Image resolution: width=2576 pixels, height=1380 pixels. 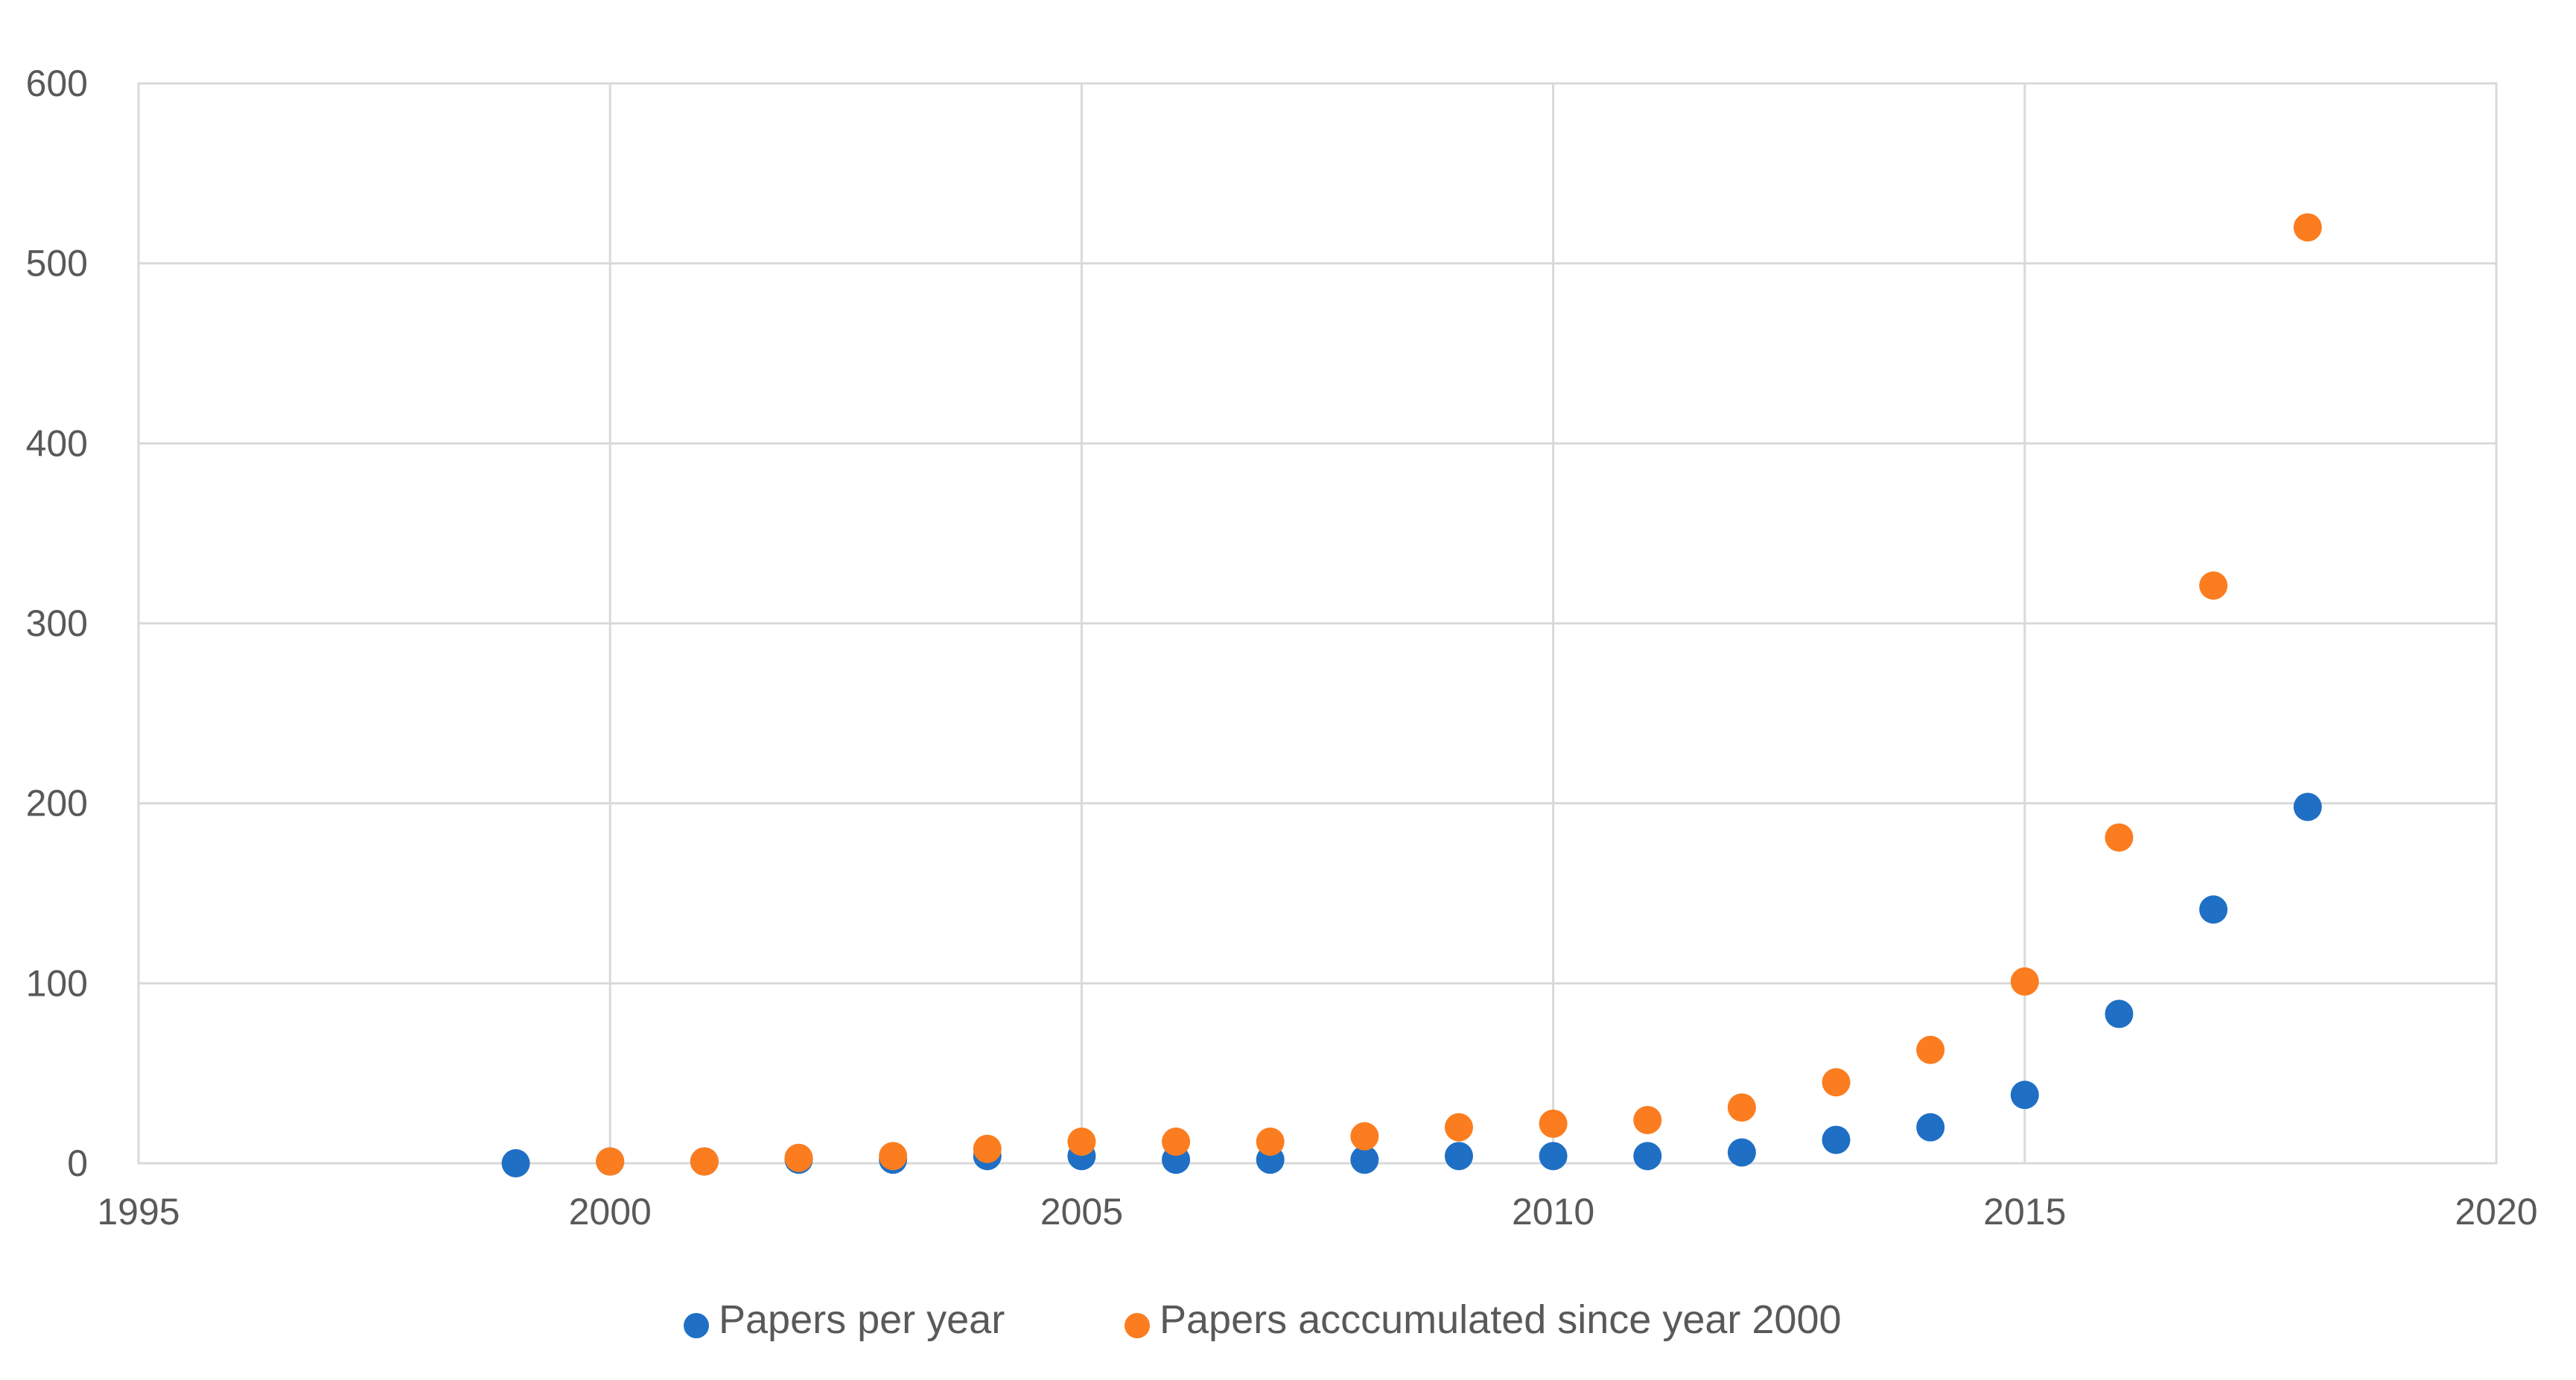 I want to click on y-tick-label: 400, so click(x=57, y=443).